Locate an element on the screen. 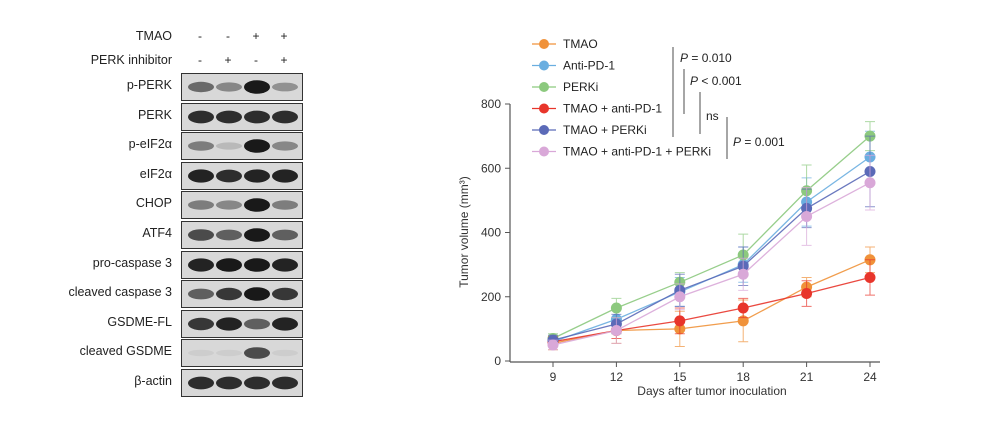  significance-label: ns is located at coordinates (712, 116).